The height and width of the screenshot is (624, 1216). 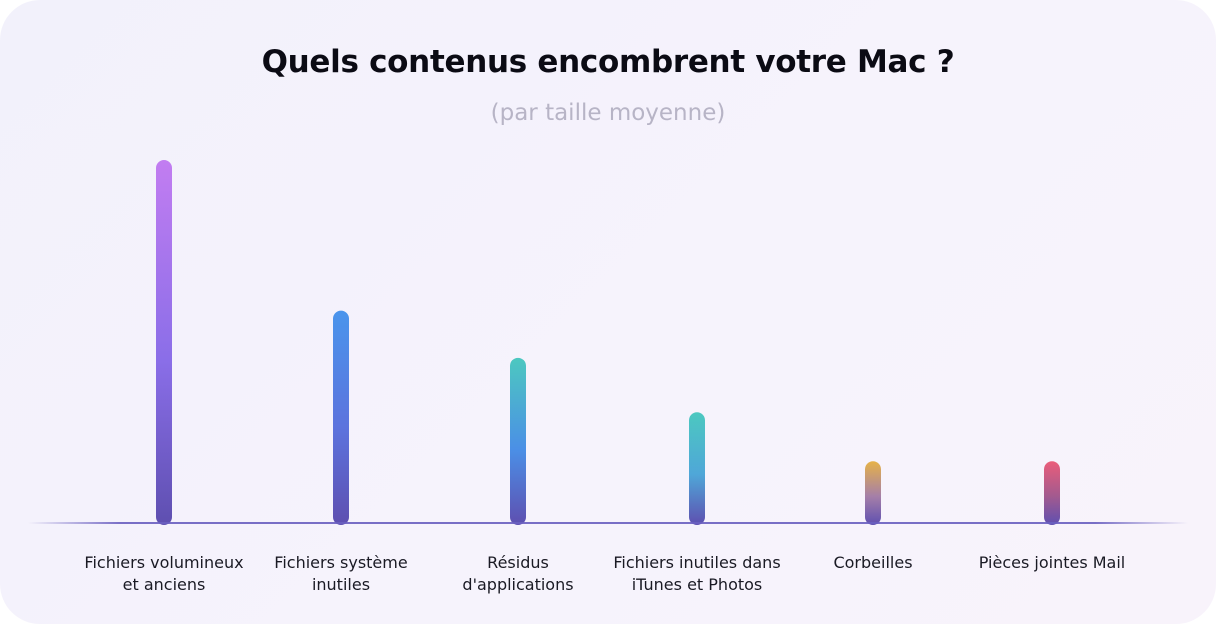 What do you see at coordinates (696, 573) in the screenshot?
I see `category-label-4: Fichiers inutiles dans iTunes et Photos` at bounding box center [696, 573].